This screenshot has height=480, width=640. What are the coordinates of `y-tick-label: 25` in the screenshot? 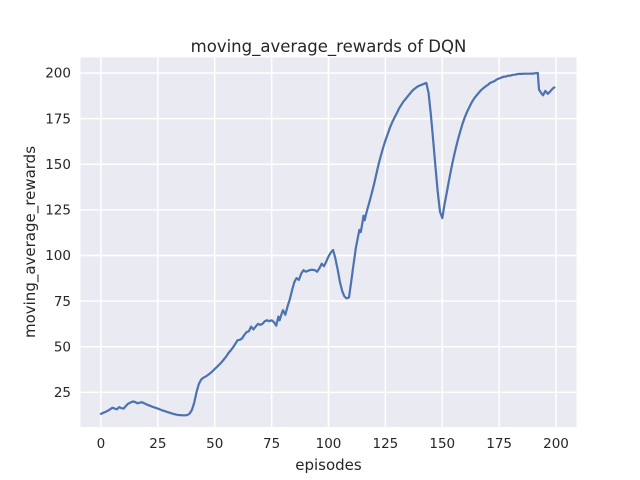 It's located at (62, 393).